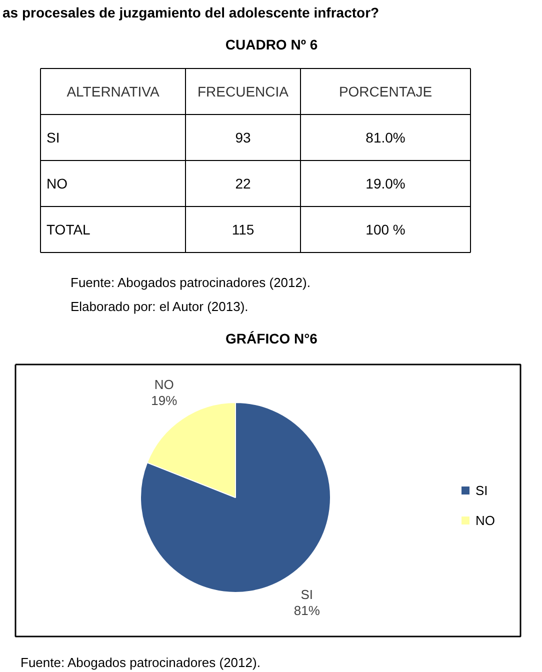 The width and height of the screenshot is (542, 672). What do you see at coordinates (164, 400) in the screenshot?
I see `data-label: 19%` at bounding box center [164, 400].